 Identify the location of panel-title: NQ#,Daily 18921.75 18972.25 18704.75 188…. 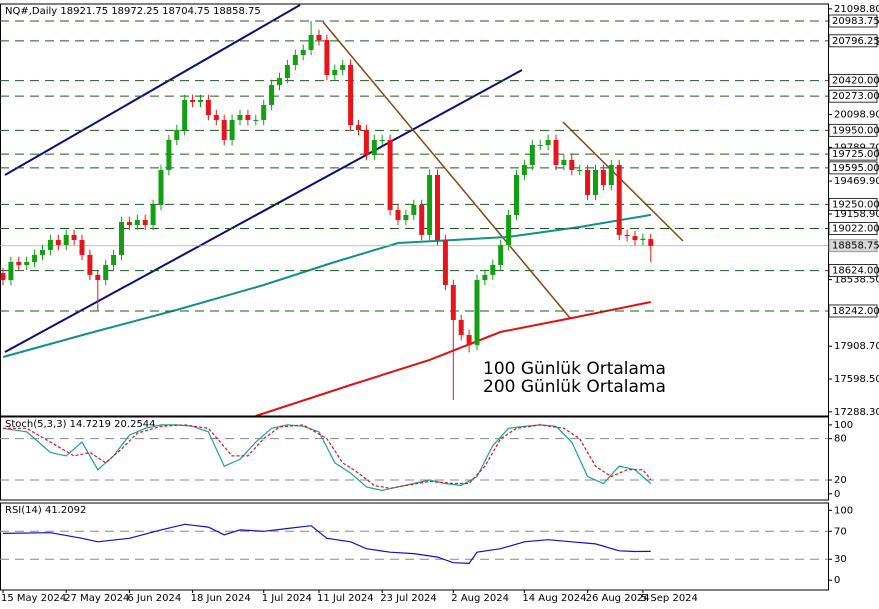
(133, 11).